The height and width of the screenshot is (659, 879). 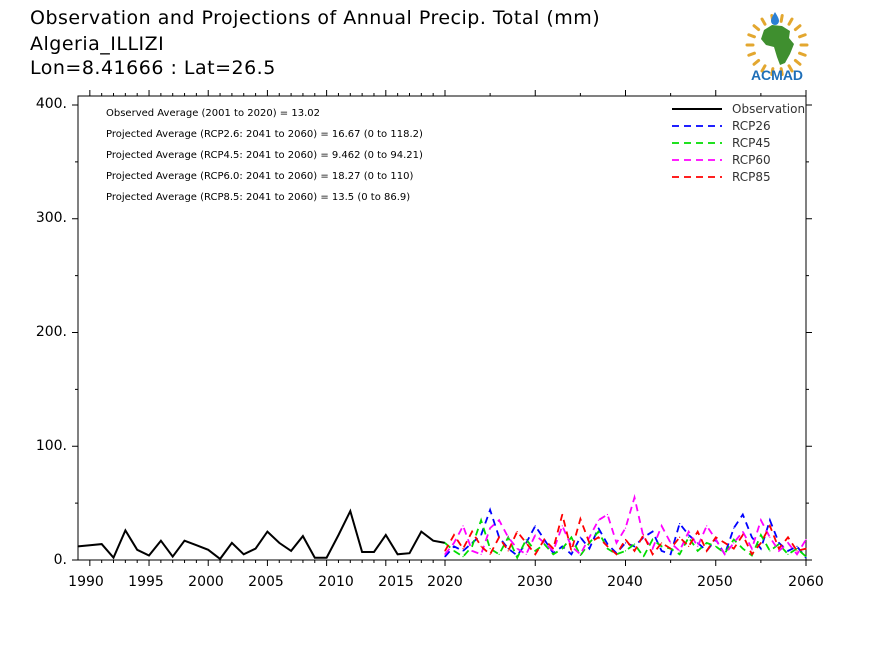 I want to click on x-tick-label: 2040, so click(x=625, y=582).